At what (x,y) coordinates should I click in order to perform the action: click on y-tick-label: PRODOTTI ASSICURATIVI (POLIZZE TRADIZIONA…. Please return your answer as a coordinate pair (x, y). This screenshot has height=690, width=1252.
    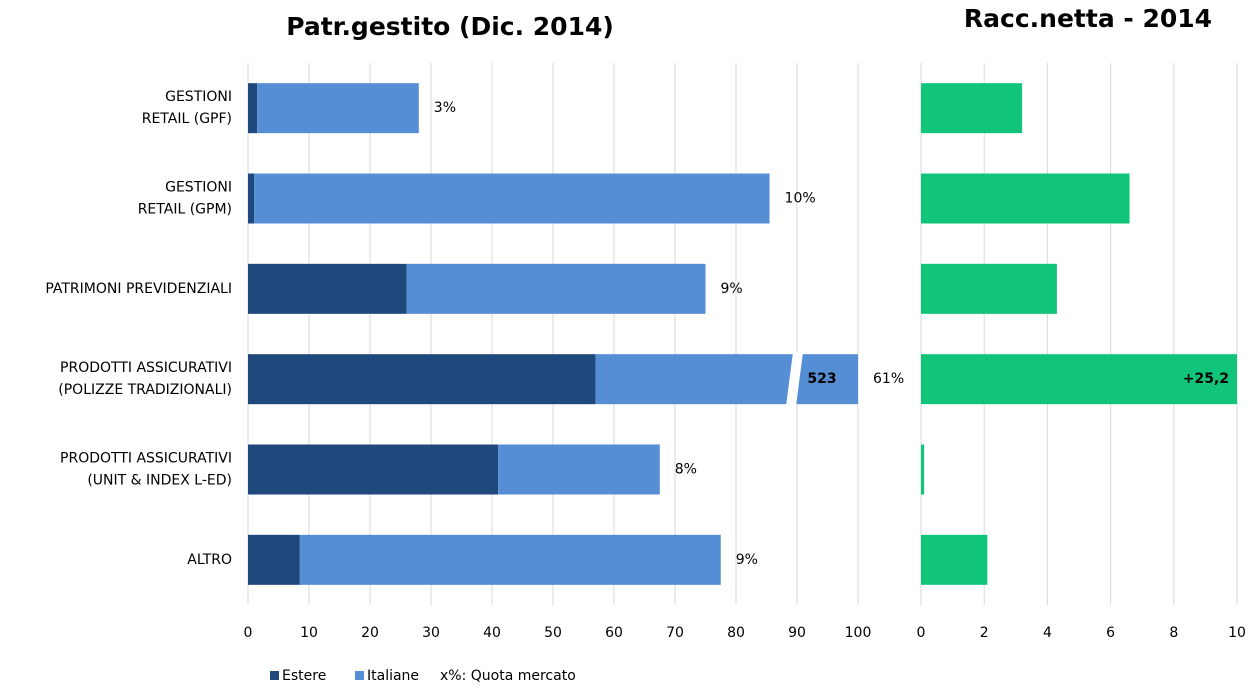
    Looking at the image, I should click on (145, 379).